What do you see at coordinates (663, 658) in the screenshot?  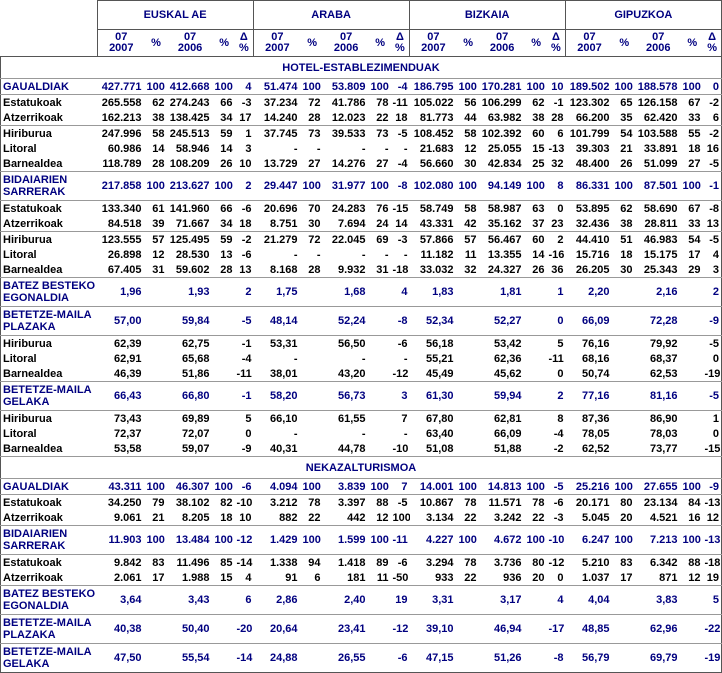 I see `cell: 69,79` at bounding box center [663, 658].